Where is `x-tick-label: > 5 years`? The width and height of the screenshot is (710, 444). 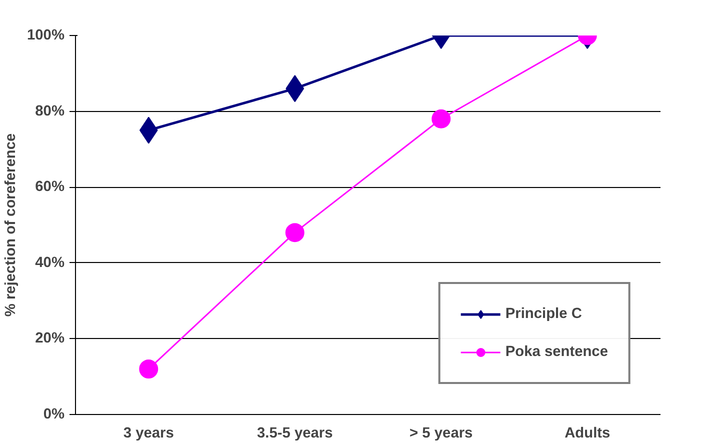 x-tick-label: > 5 years is located at coordinates (441, 434).